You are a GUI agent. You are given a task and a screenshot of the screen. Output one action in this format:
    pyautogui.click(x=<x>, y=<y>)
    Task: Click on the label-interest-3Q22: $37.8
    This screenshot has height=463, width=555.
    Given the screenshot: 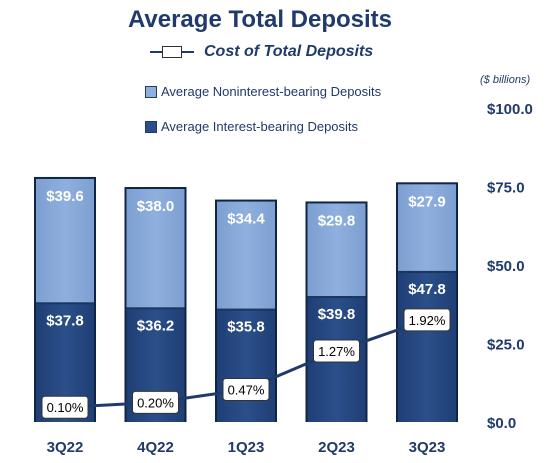 What is the action you would take?
    pyautogui.click(x=65, y=320)
    